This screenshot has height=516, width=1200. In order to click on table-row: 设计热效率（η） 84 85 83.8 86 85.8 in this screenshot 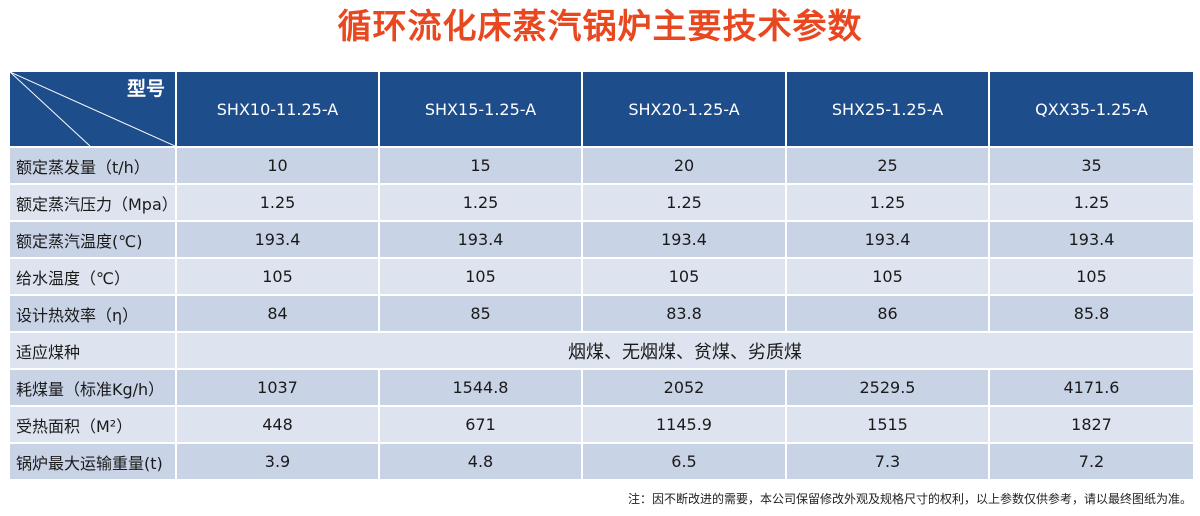, I will do `click(602, 314)`.